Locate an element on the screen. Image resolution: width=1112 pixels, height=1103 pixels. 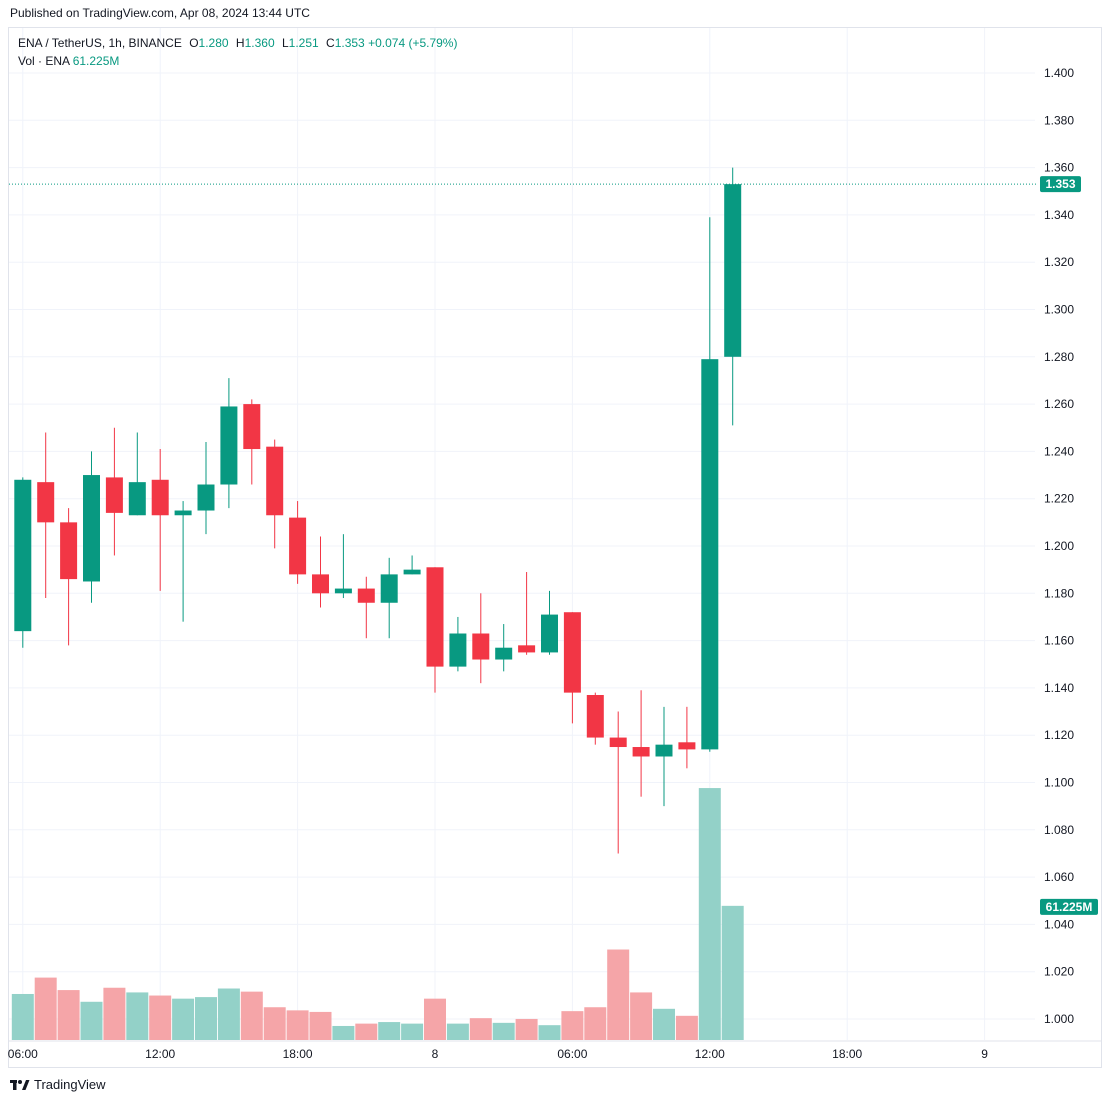
price-tick-label: 1.080 is located at coordinates (1059, 830).